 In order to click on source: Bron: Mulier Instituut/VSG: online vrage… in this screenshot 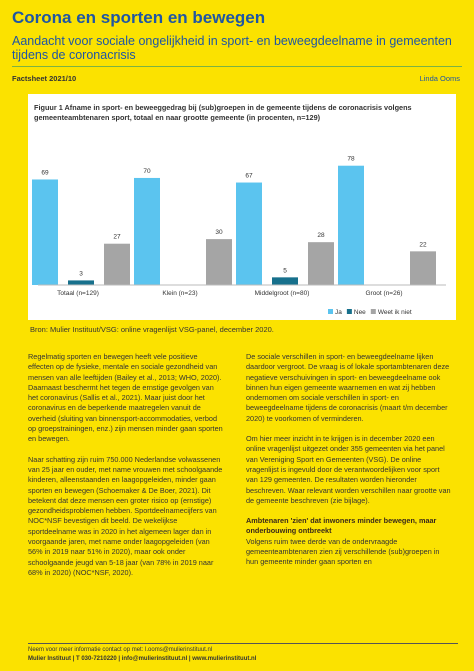, I will do `click(152, 329)`.